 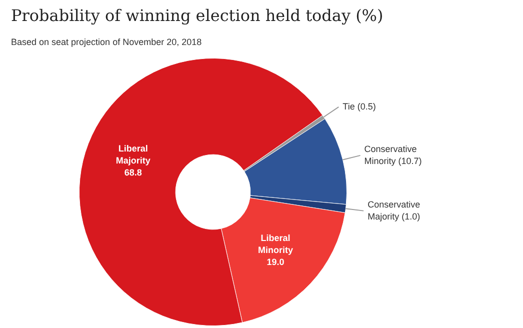 I want to click on data-label: 68.8, so click(x=133, y=173).